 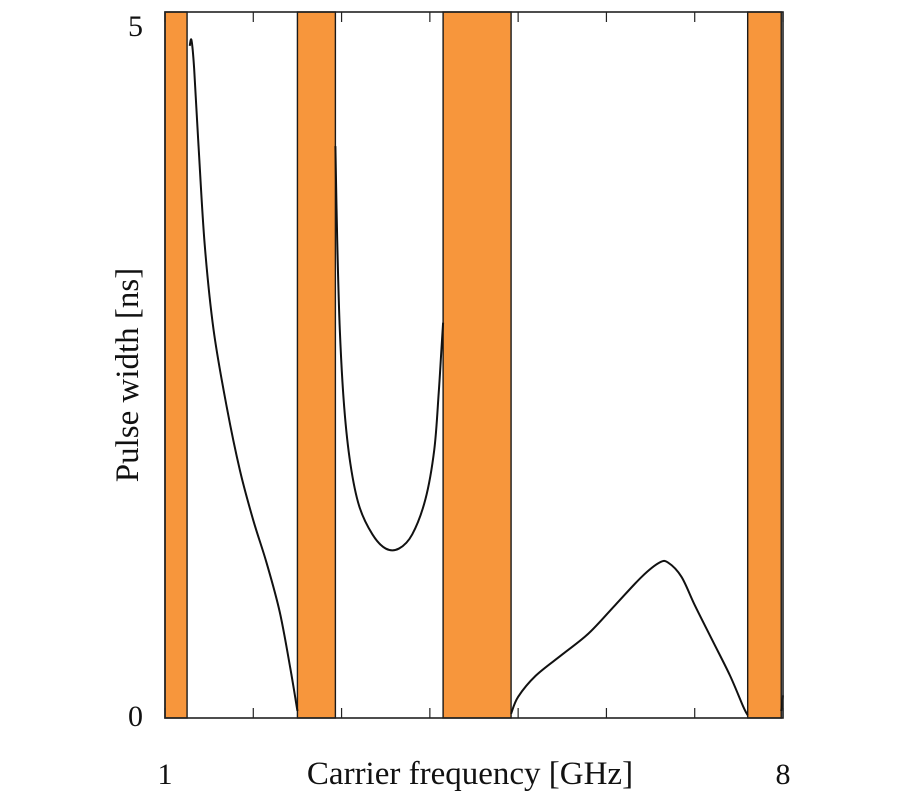 I want to click on x-axis-label: Carrier frequency [GHz], so click(x=470, y=774).